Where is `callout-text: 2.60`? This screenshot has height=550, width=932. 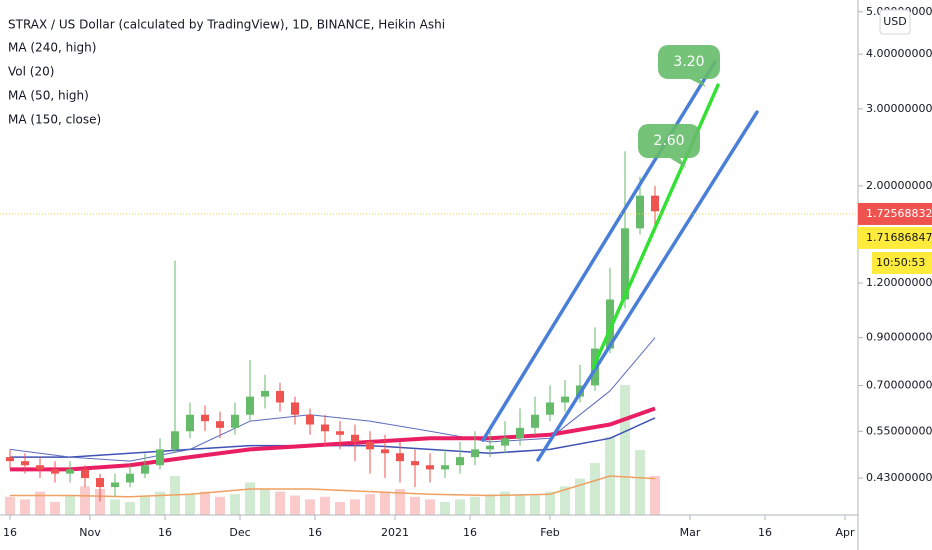
callout-text: 2.60 is located at coordinates (668, 141).